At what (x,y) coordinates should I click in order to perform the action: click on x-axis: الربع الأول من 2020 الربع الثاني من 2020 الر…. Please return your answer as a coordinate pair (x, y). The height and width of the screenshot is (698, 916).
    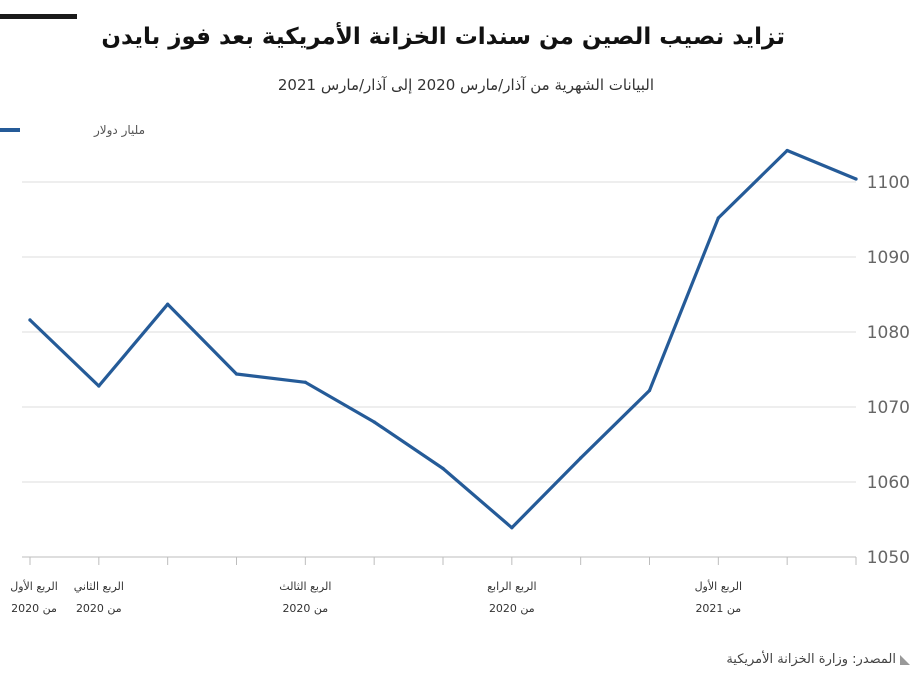
    Looking at the image, I should click on (433, 586).